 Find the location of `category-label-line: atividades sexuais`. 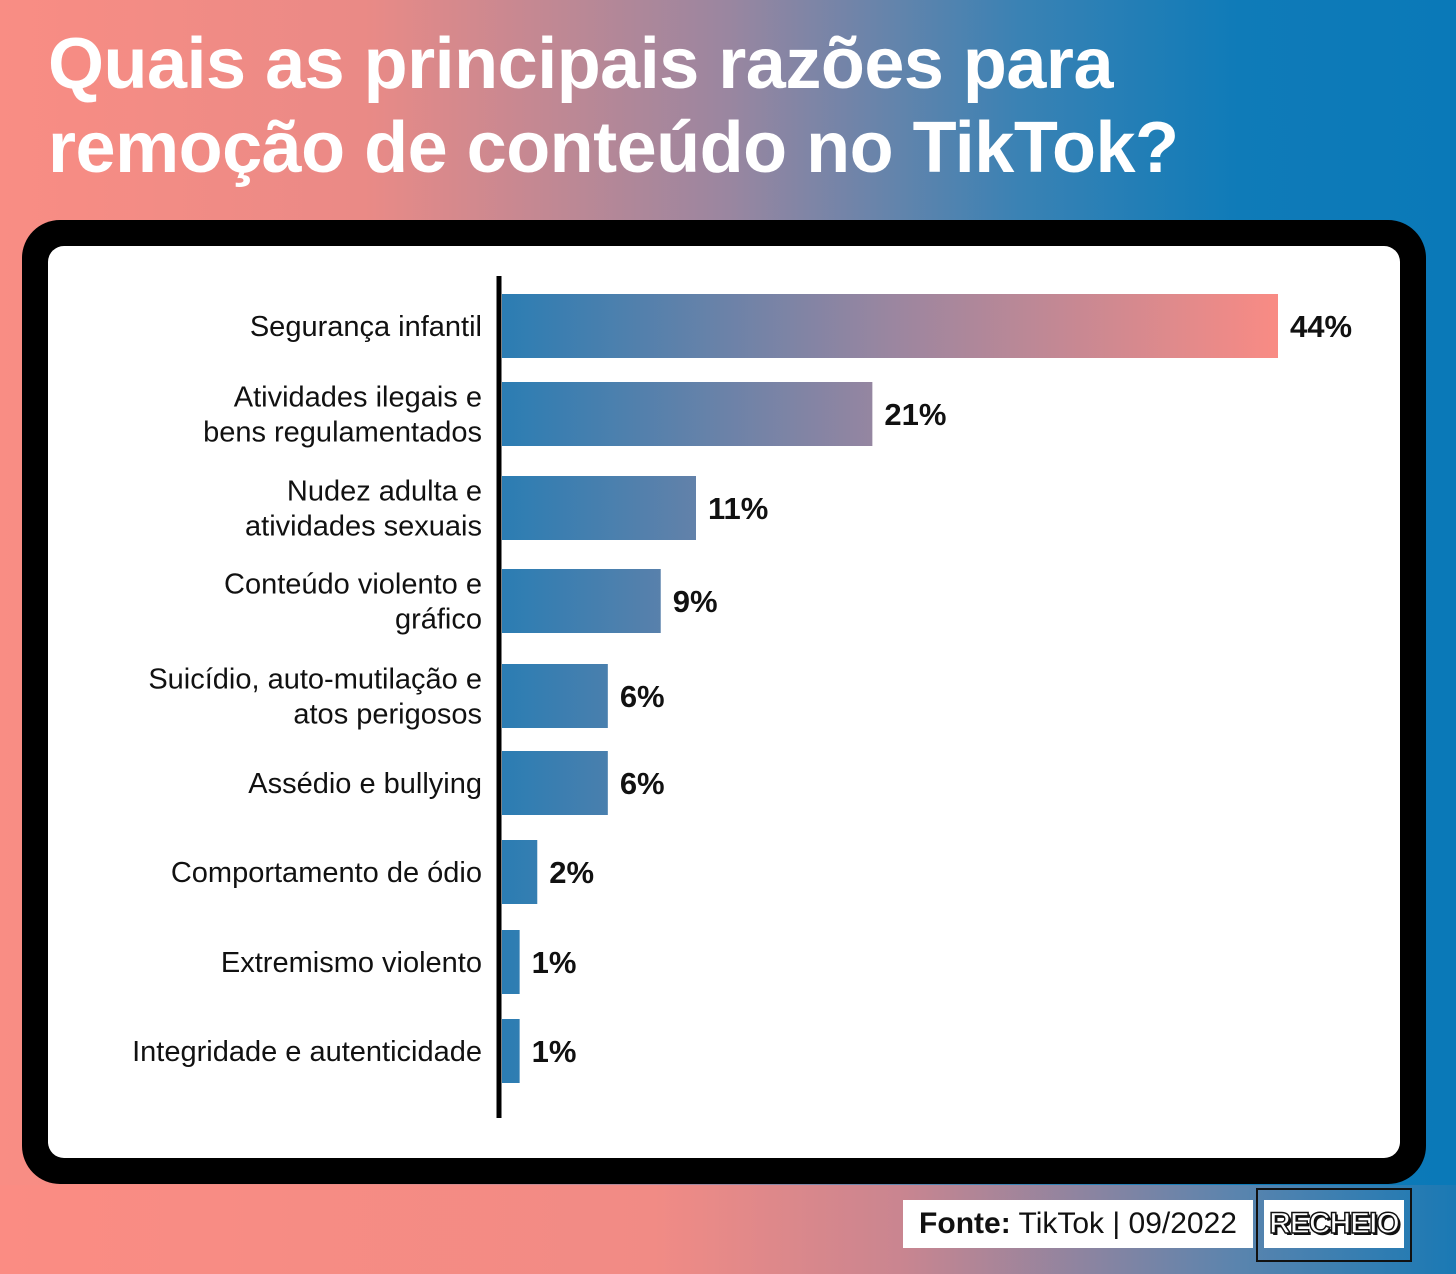

category-label-line: atividades sexuais is located at coordinates (363, 527).